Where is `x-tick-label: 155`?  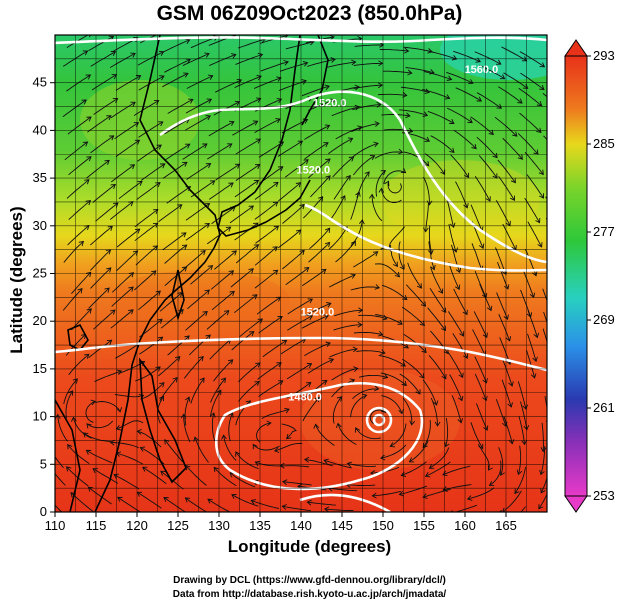 x-tick-label: 155 is located at coordinates (424, 525).